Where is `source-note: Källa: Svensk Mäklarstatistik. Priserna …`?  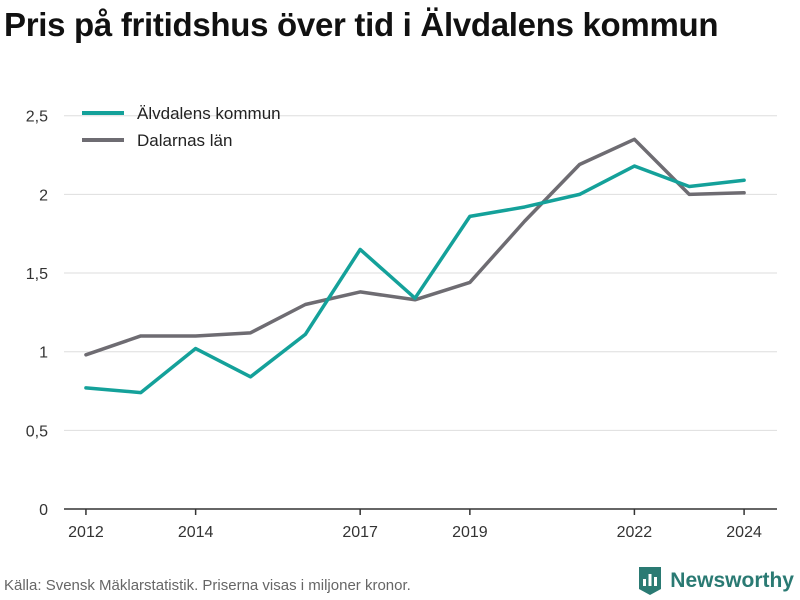
source-note: Källa: Svensk Mäklarstatistik. Priserna … is located at coordinates (207, 585).